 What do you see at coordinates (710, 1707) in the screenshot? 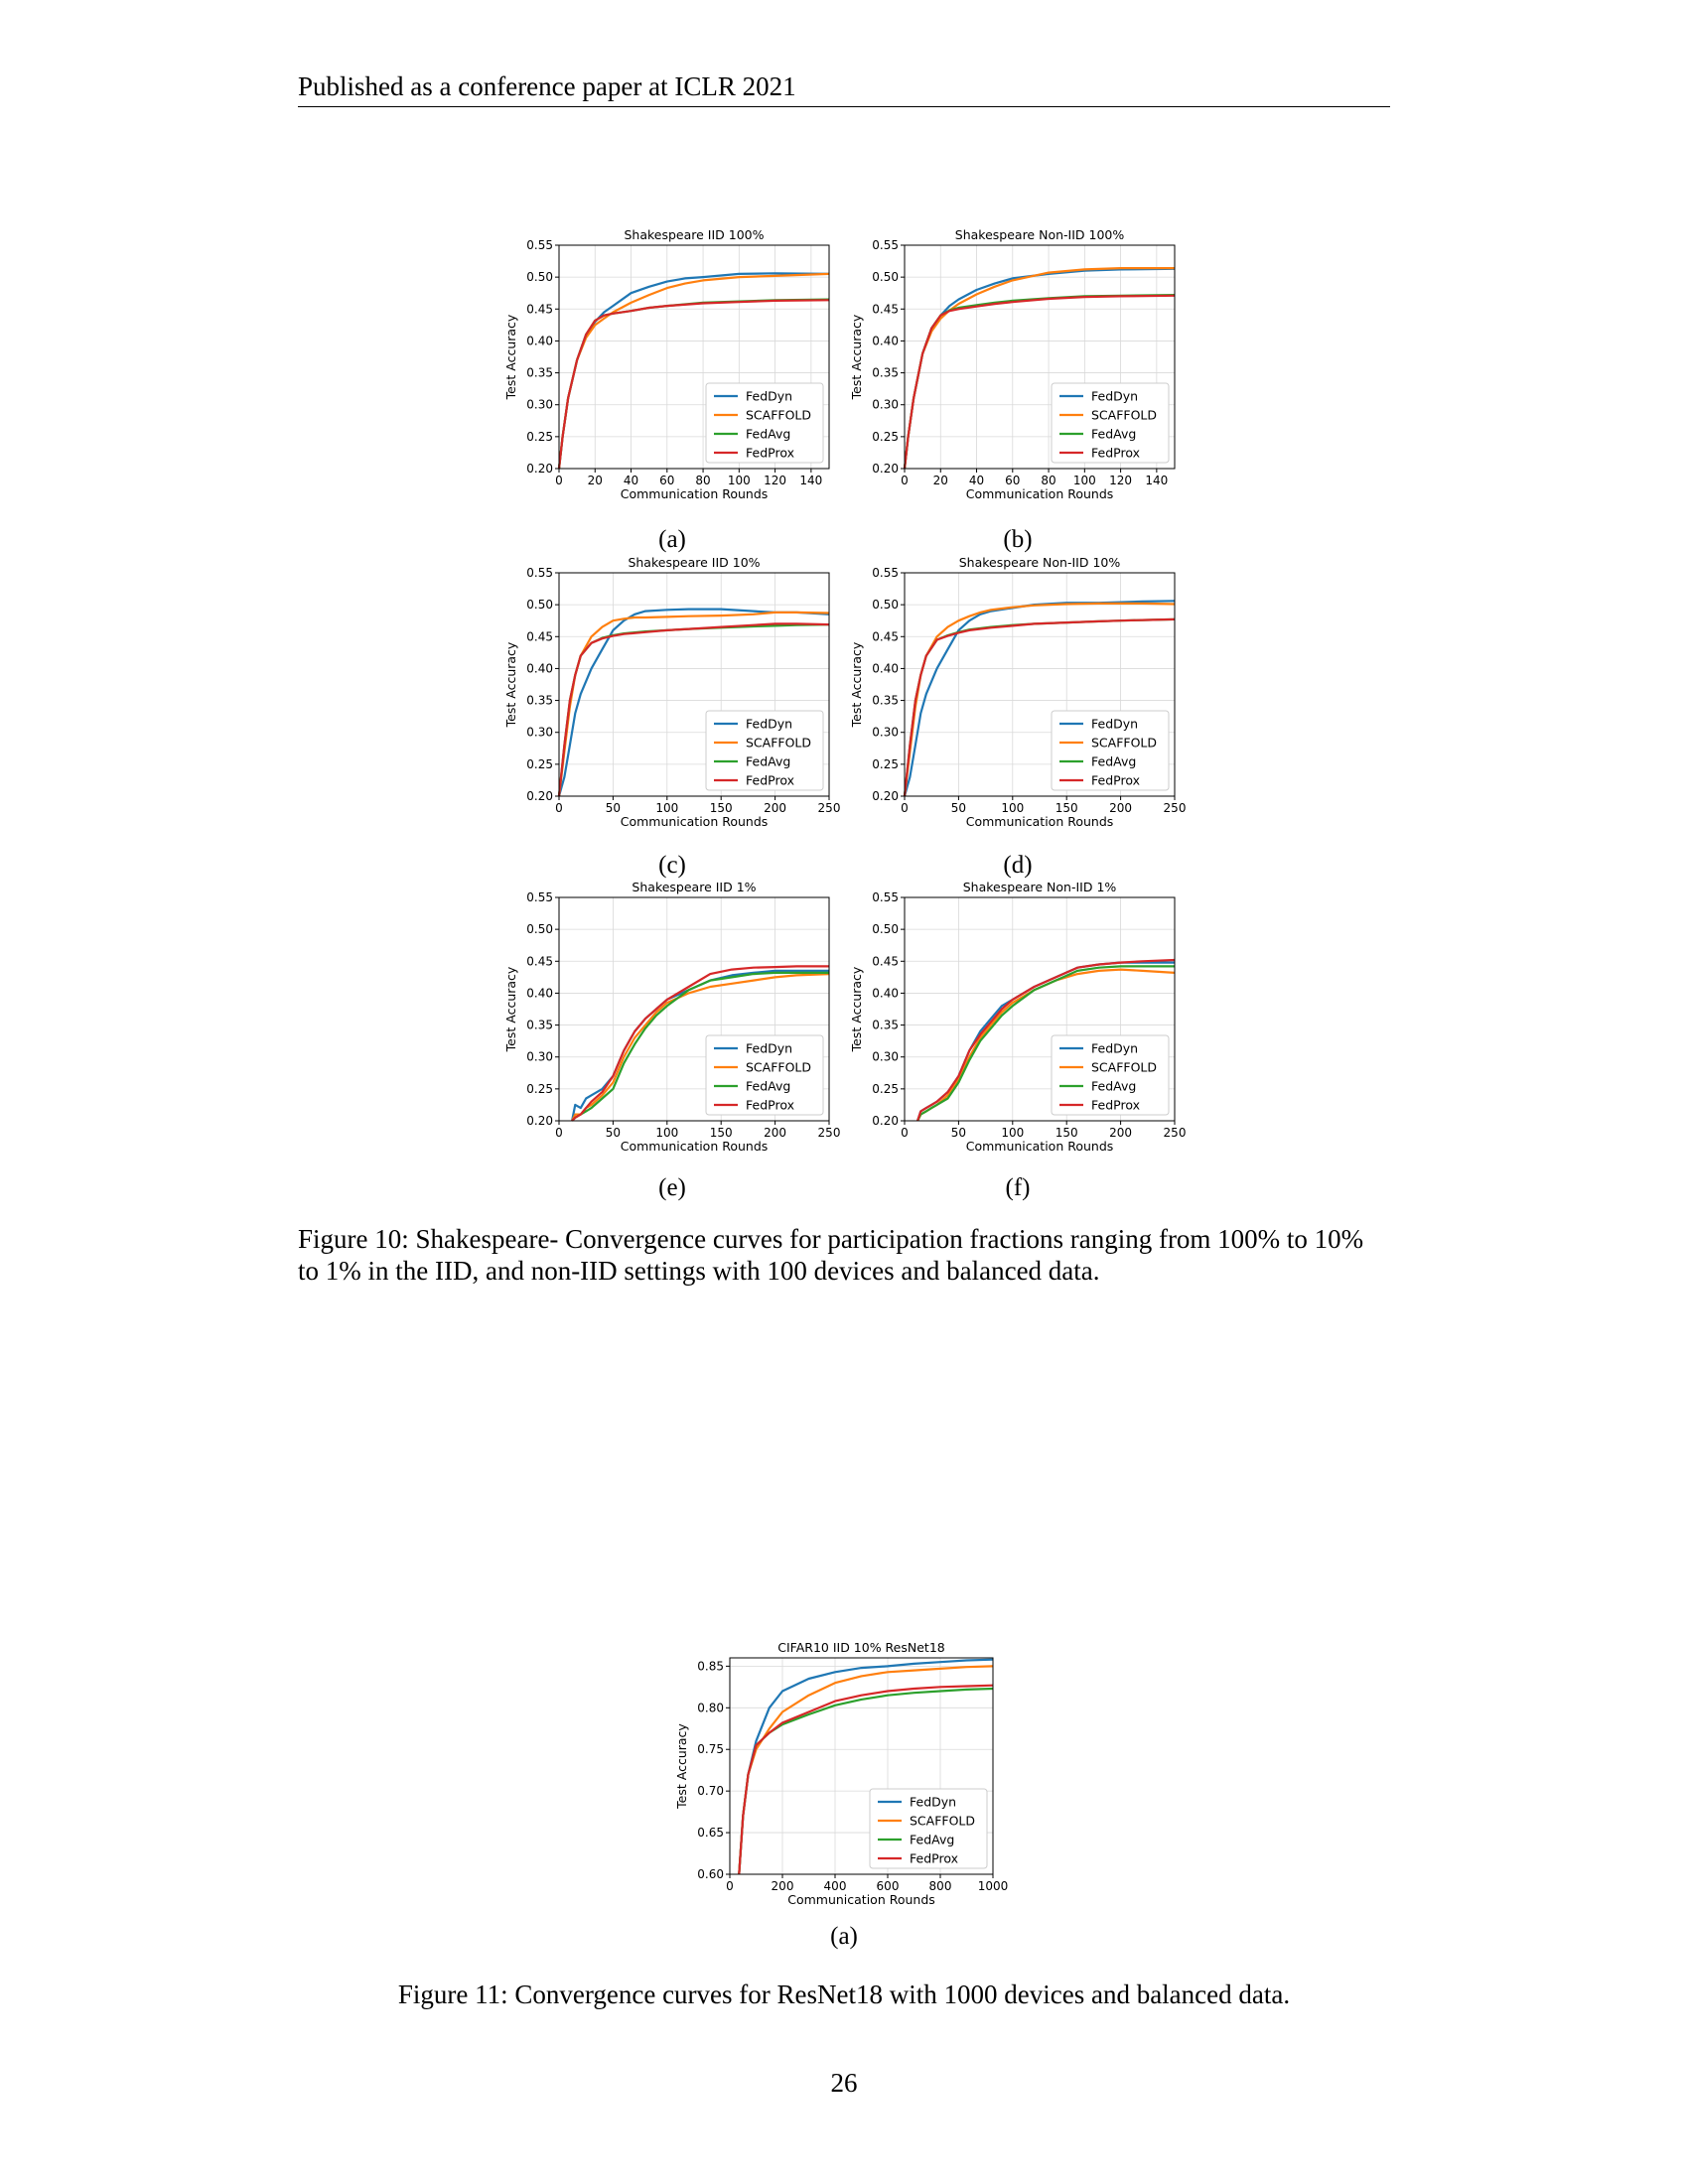
I see `y-tick-label: 0.80` at bounding box center [710, 1707].